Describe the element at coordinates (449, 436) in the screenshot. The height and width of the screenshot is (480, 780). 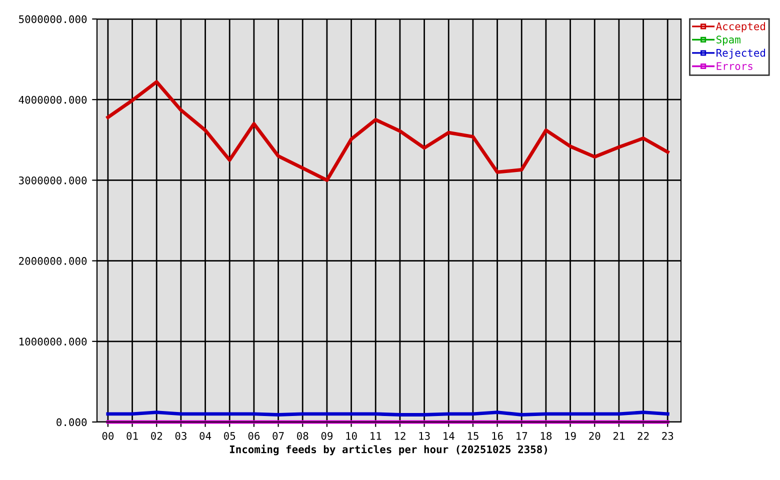
I see `x-tick-label: 14` at that location.